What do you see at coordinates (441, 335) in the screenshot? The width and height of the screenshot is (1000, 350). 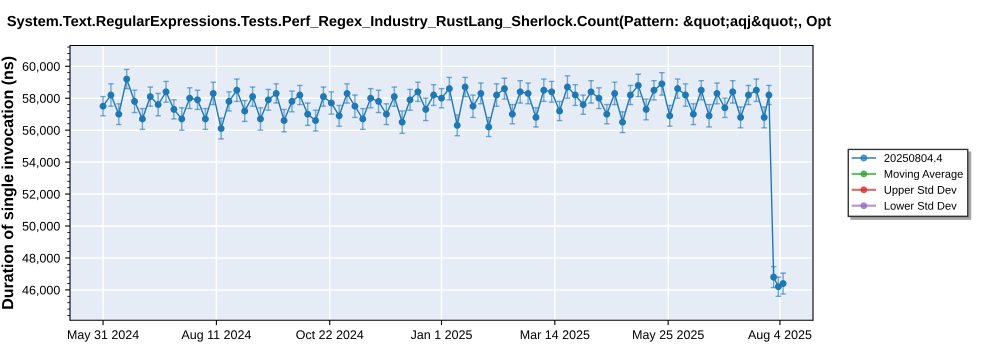 I see `x-tick-label: Jan 1 2025` at bounding box center [441, 335].